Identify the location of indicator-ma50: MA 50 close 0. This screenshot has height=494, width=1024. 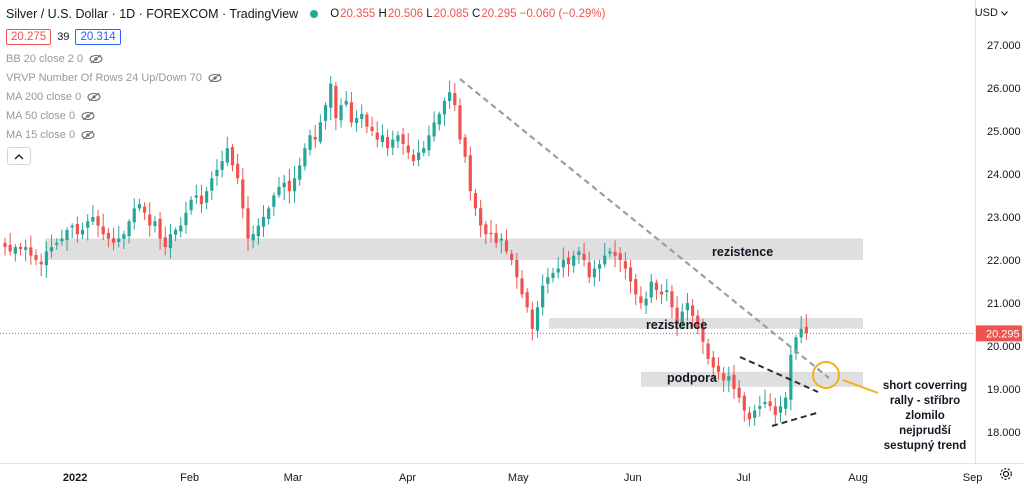
(50, 116).